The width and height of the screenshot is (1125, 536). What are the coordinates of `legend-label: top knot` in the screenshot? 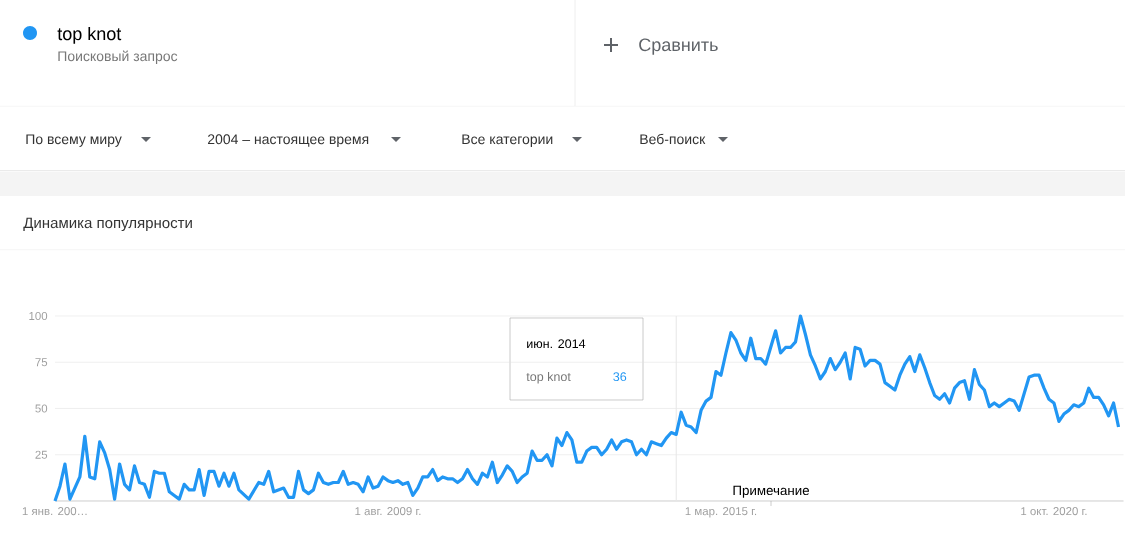 It's located at (89, 35).